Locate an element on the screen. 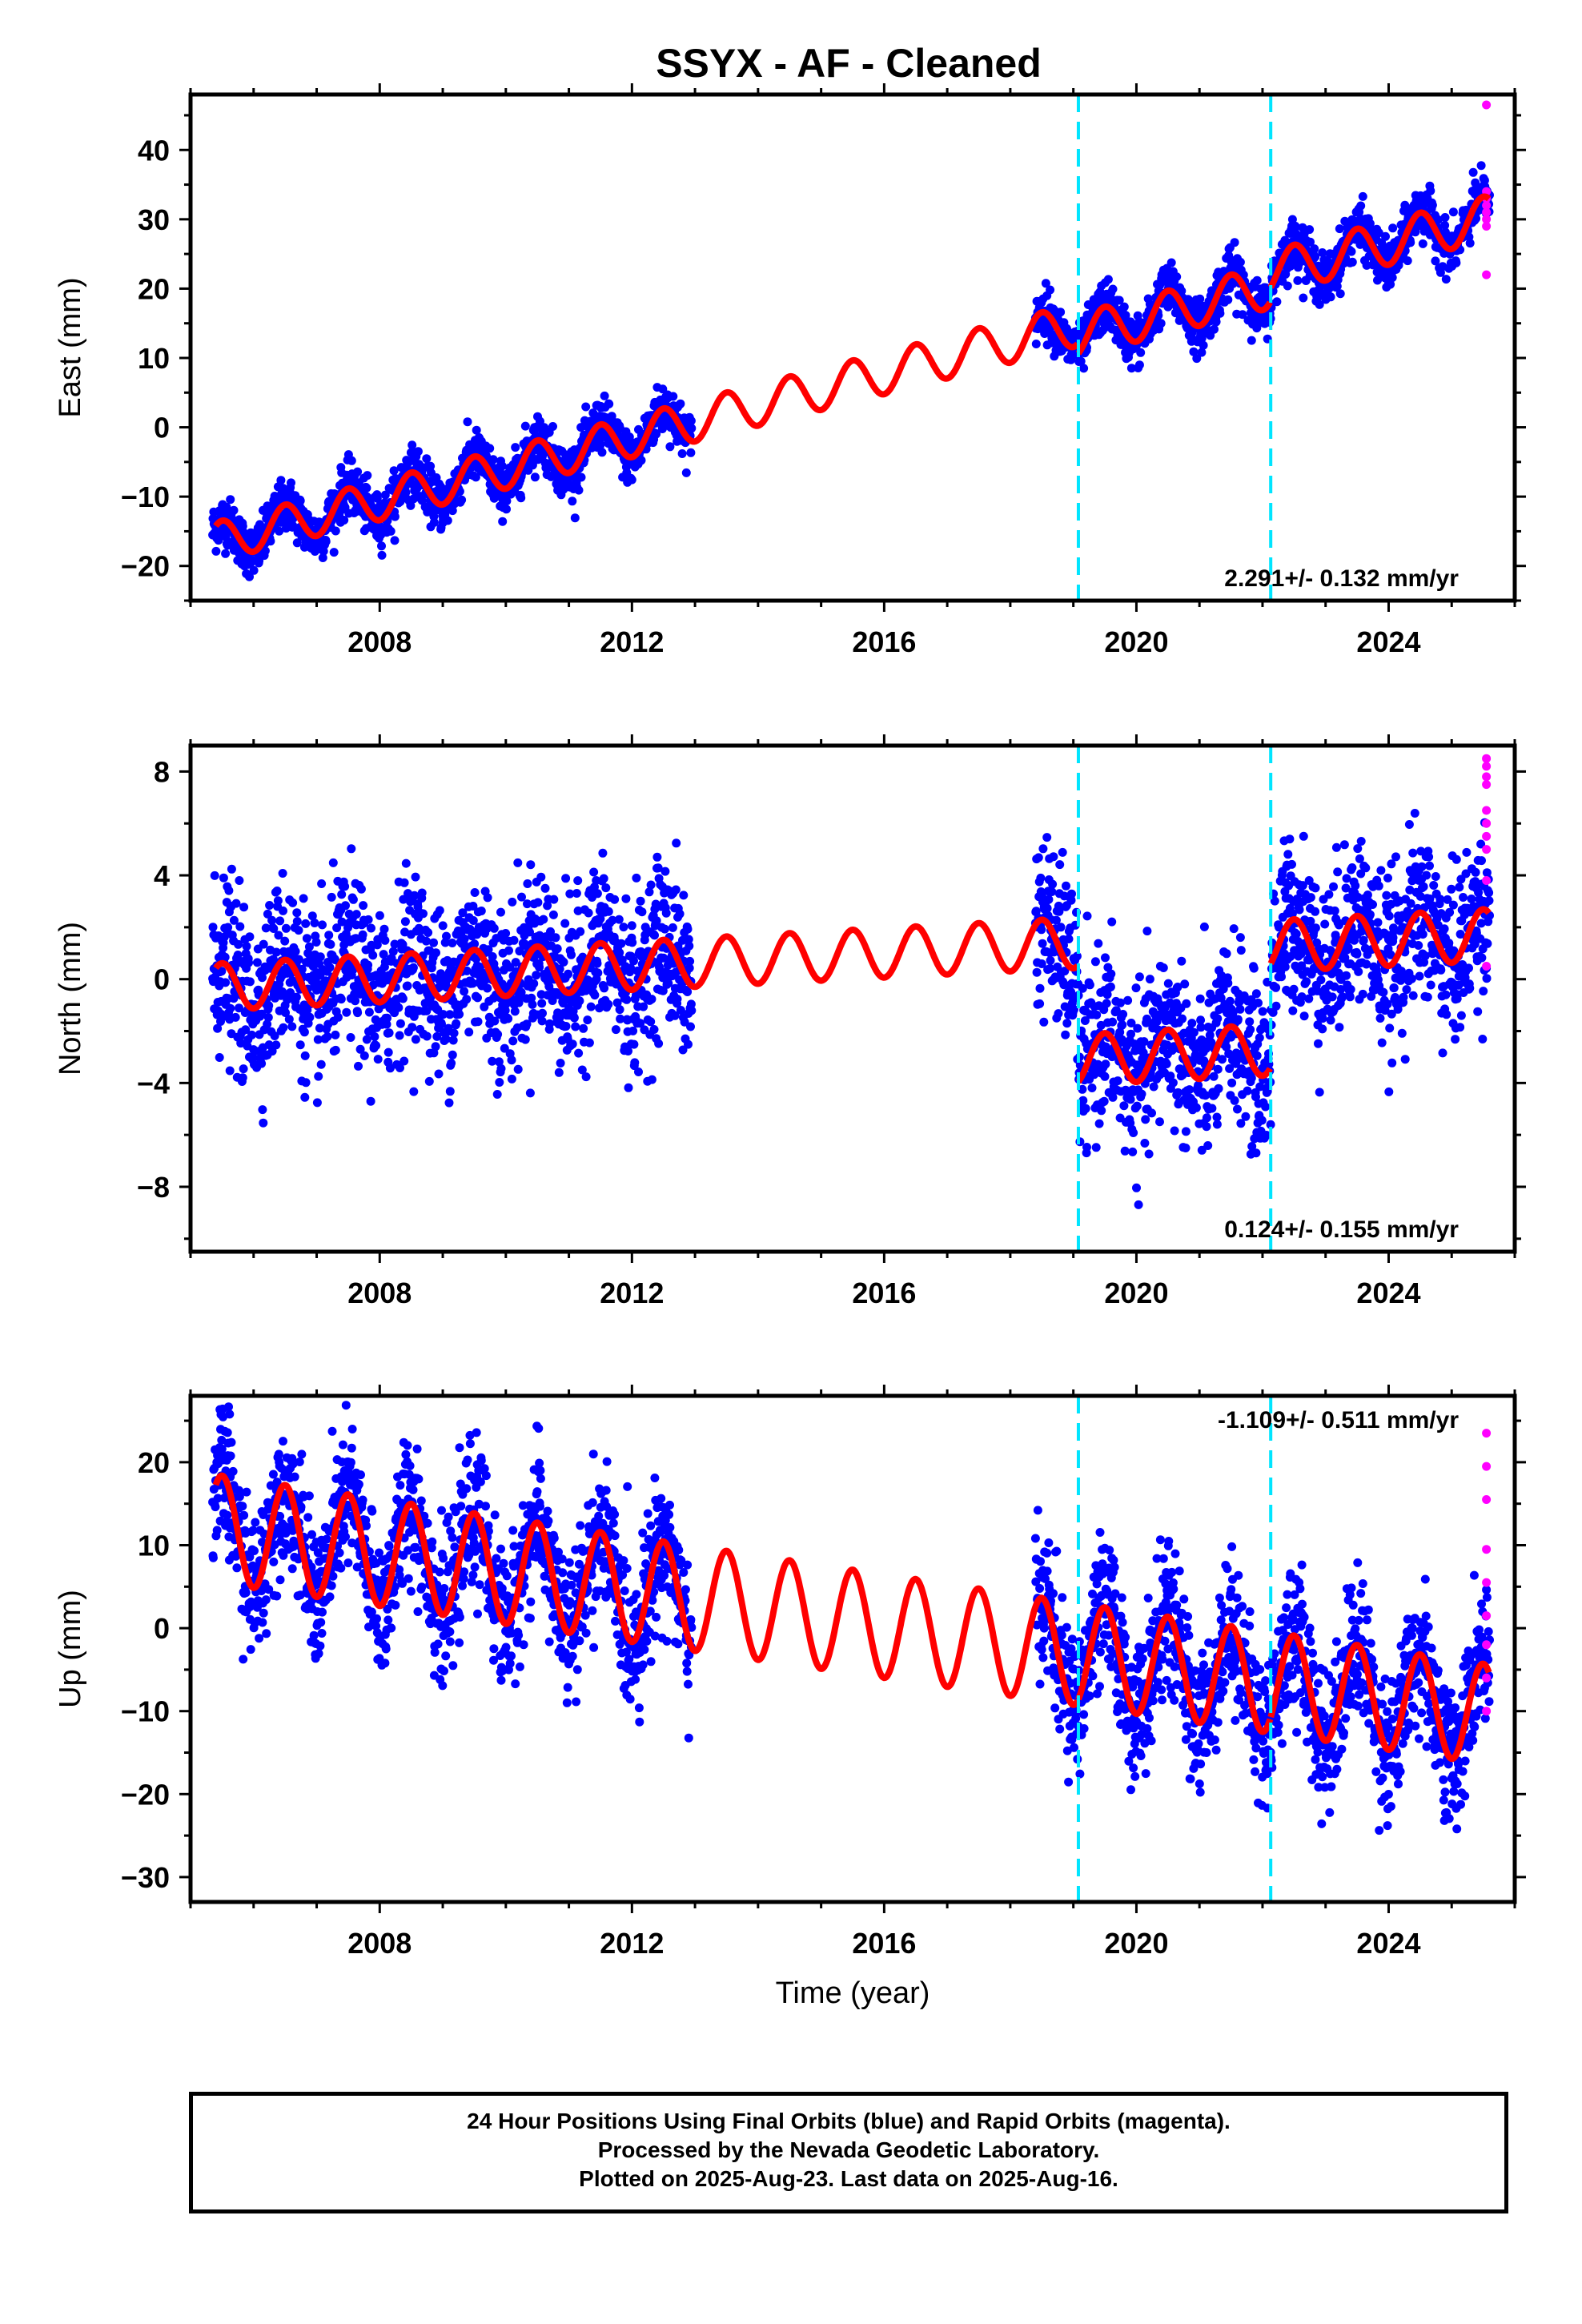  east-y-tick-label: 30 is located at coordinates (154, 219).